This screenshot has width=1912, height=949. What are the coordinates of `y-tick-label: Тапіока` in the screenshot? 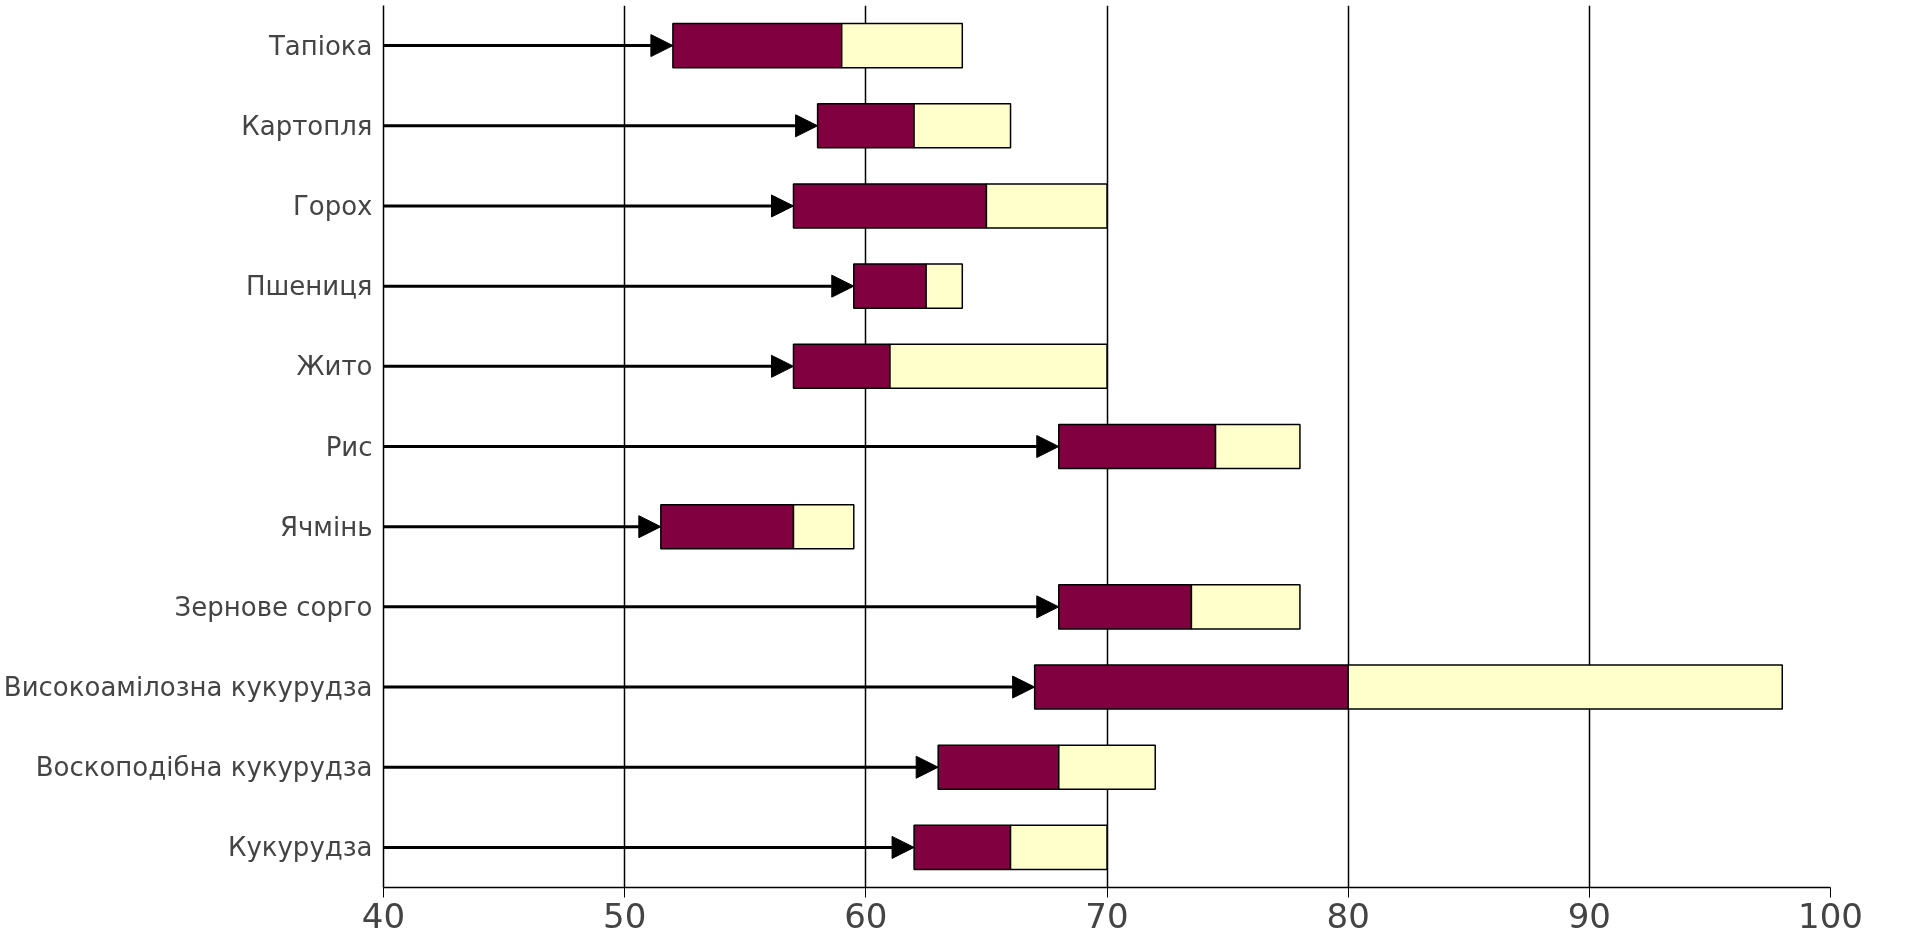 It's located at (320, 45).